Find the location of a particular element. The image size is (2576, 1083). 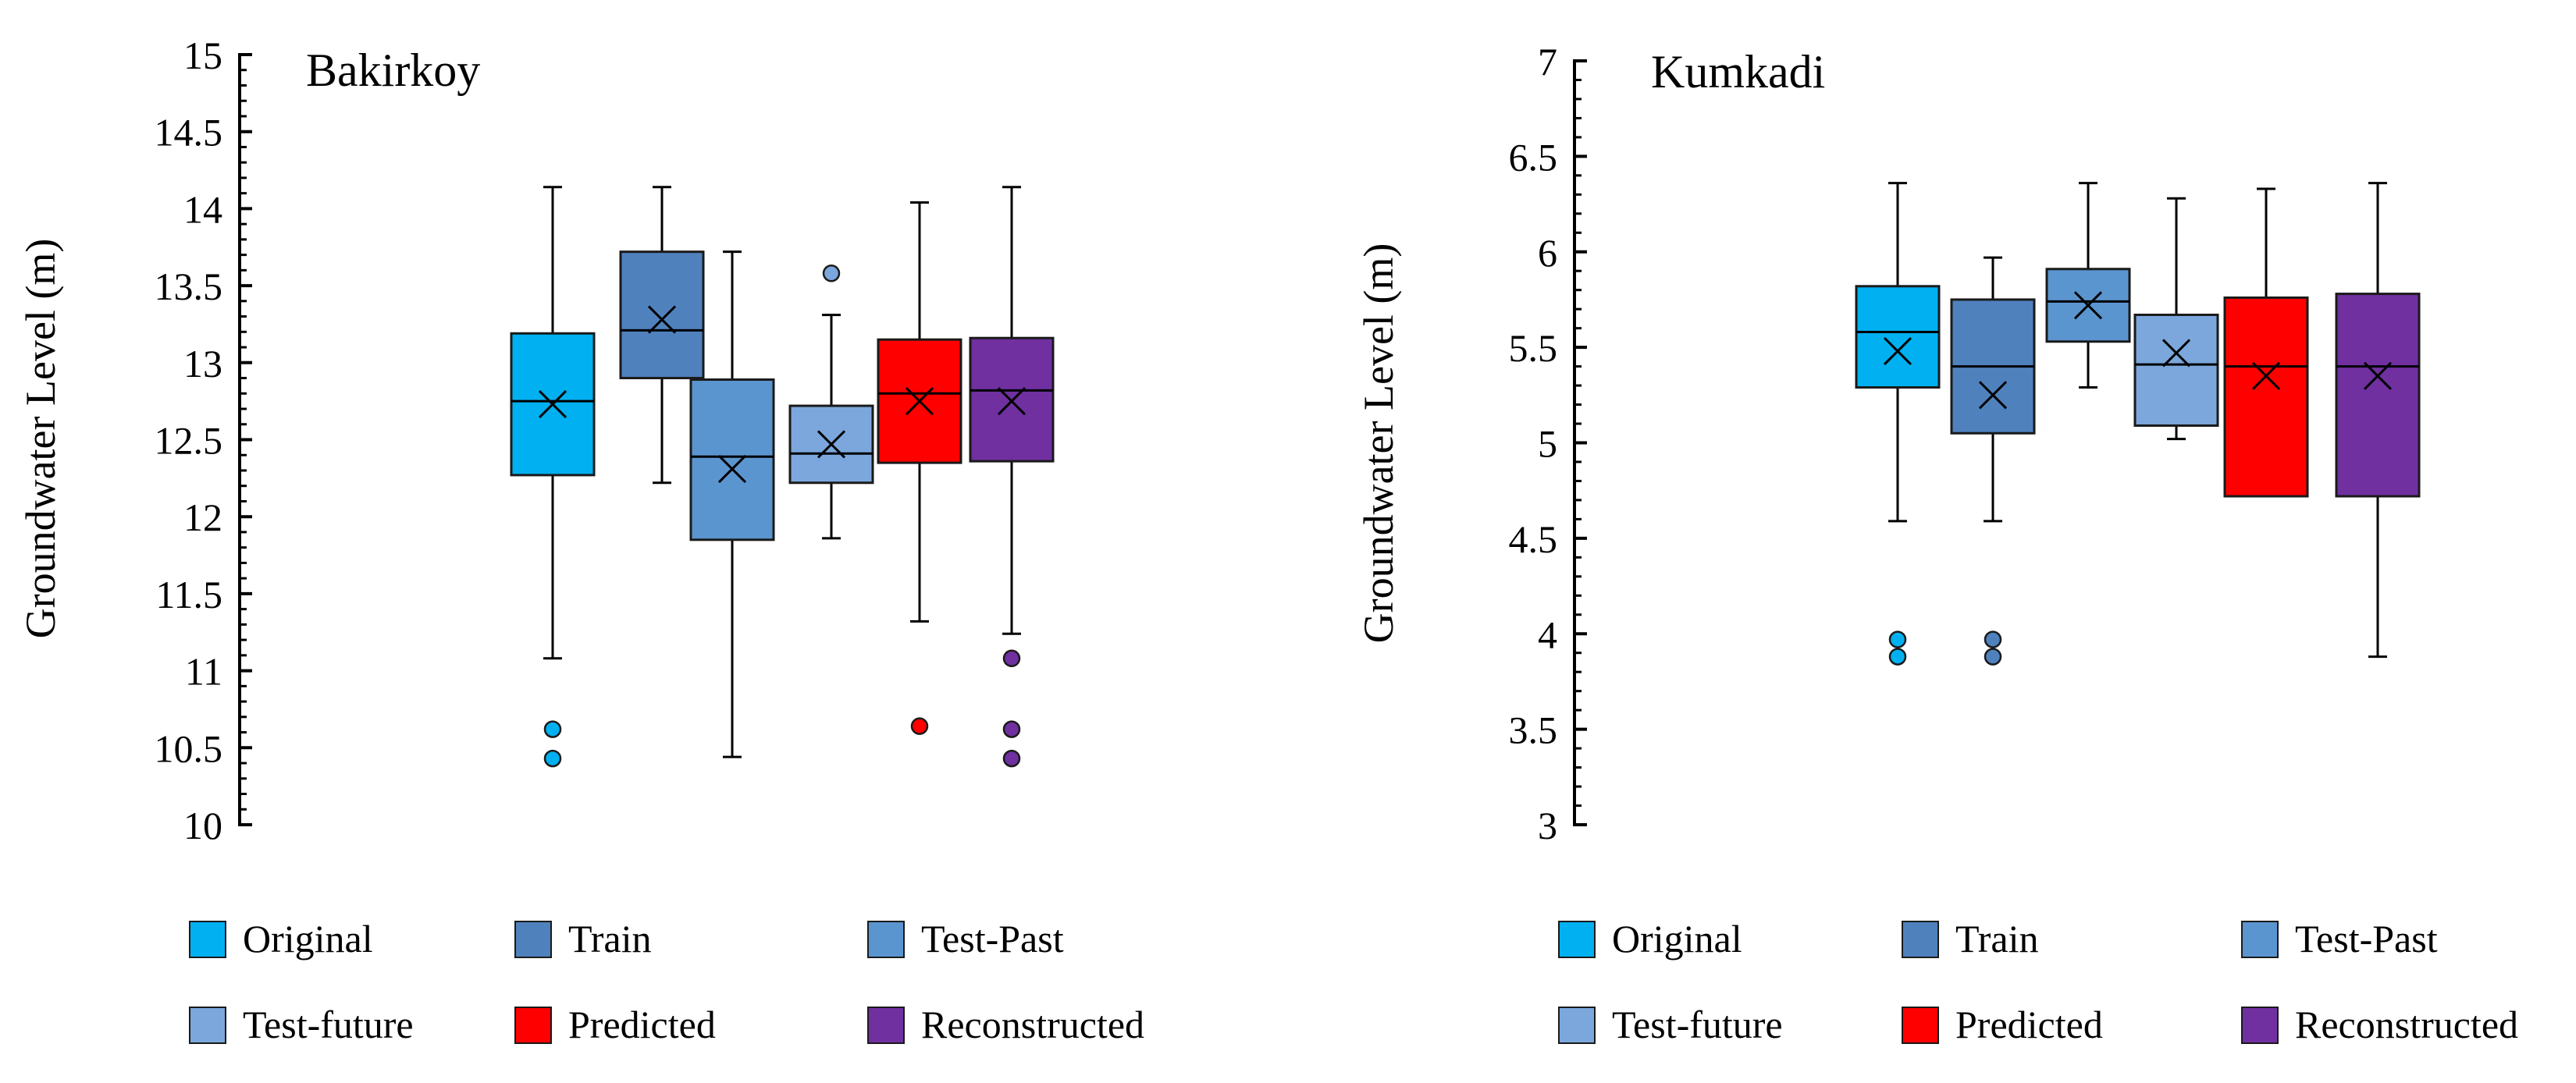

y-tick-label: 6.5 is located at coordinates (1533, 157).